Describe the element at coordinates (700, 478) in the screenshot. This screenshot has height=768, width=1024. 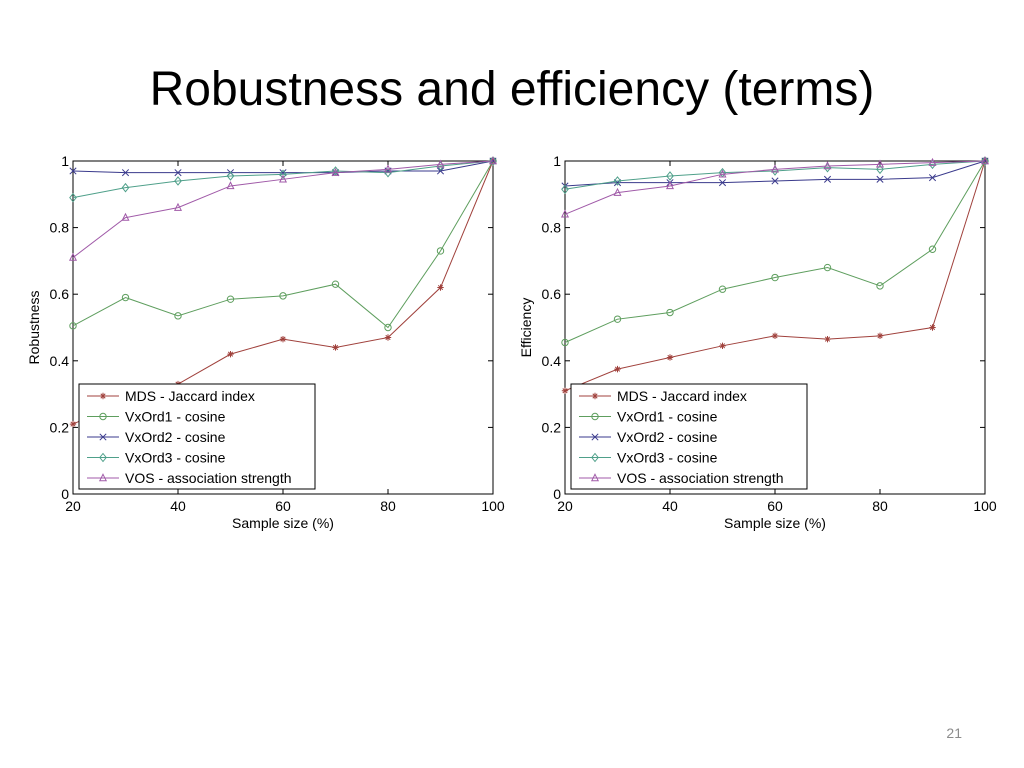
I see `legend-entry: VOS - association strength` at that location.